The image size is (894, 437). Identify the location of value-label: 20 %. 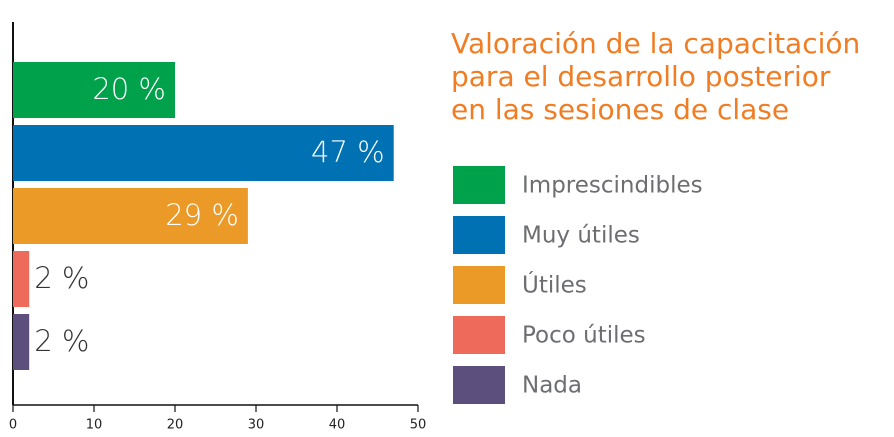
(129, 89).